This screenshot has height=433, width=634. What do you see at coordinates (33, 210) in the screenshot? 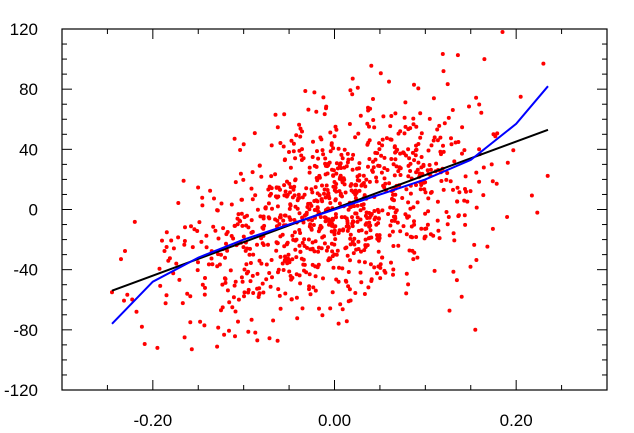
I see `y-tick-label: 0` at bounding box center [33, 210].